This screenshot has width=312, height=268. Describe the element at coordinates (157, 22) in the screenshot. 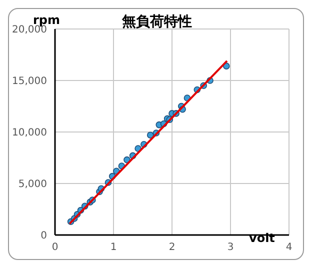

I see `chart-title: 無負荷特性` at that location.